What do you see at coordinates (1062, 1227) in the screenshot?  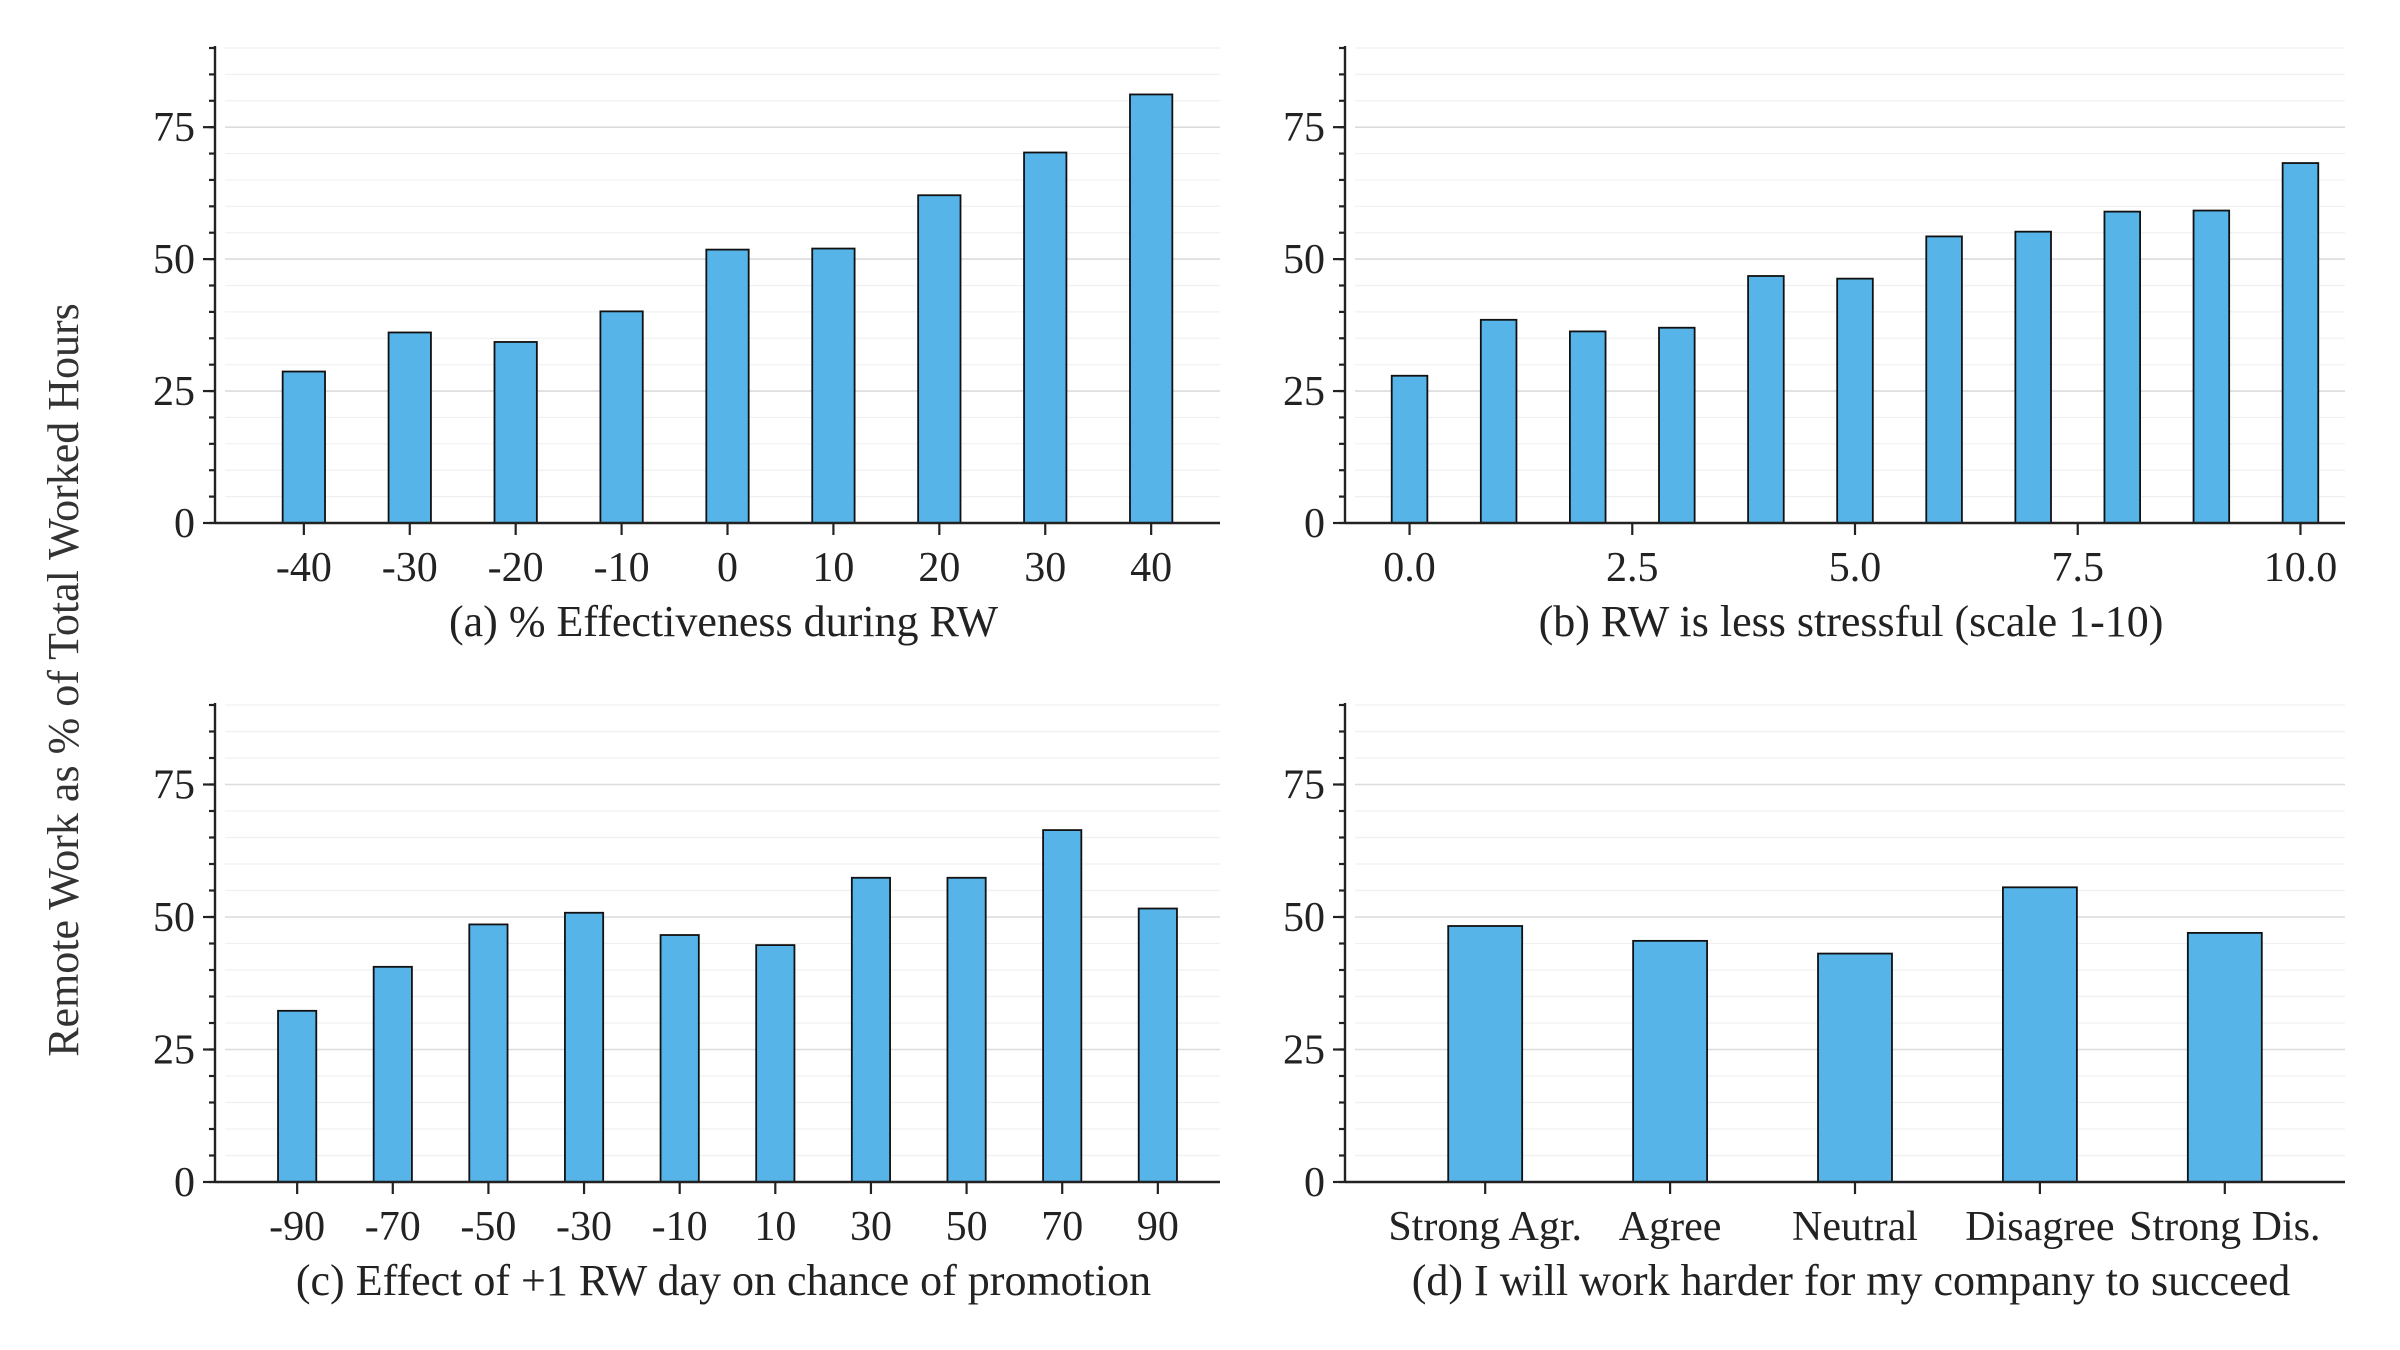 I see `x-tick-label: 70` at bounding box center [1062, 1227].